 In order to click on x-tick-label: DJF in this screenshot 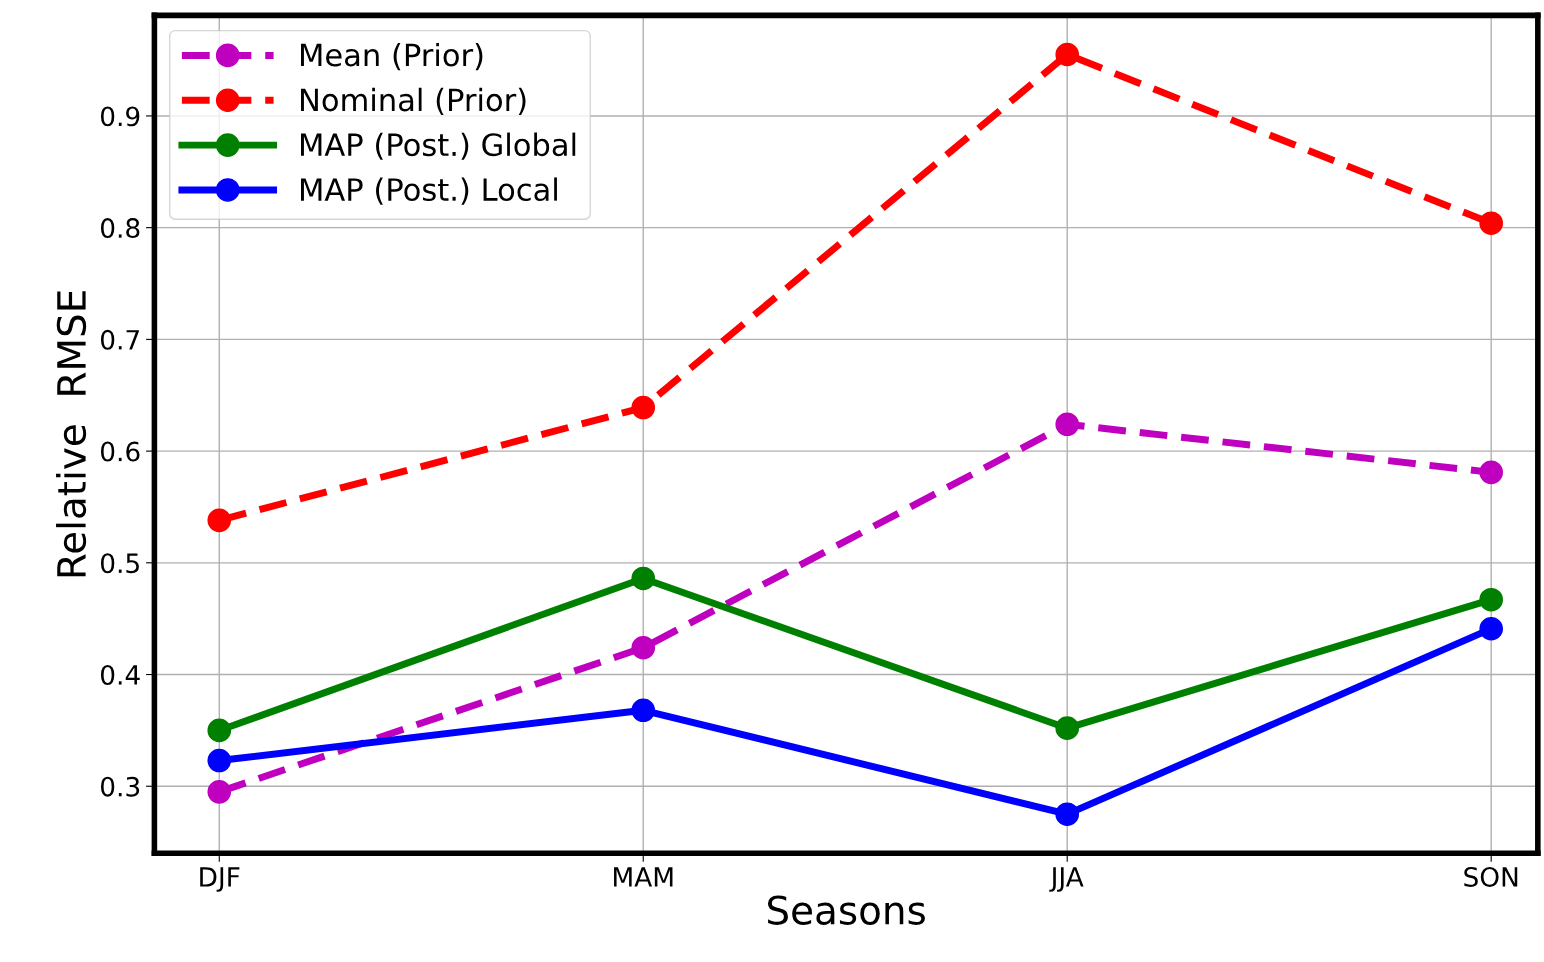, I will do `click(220, 879)`.